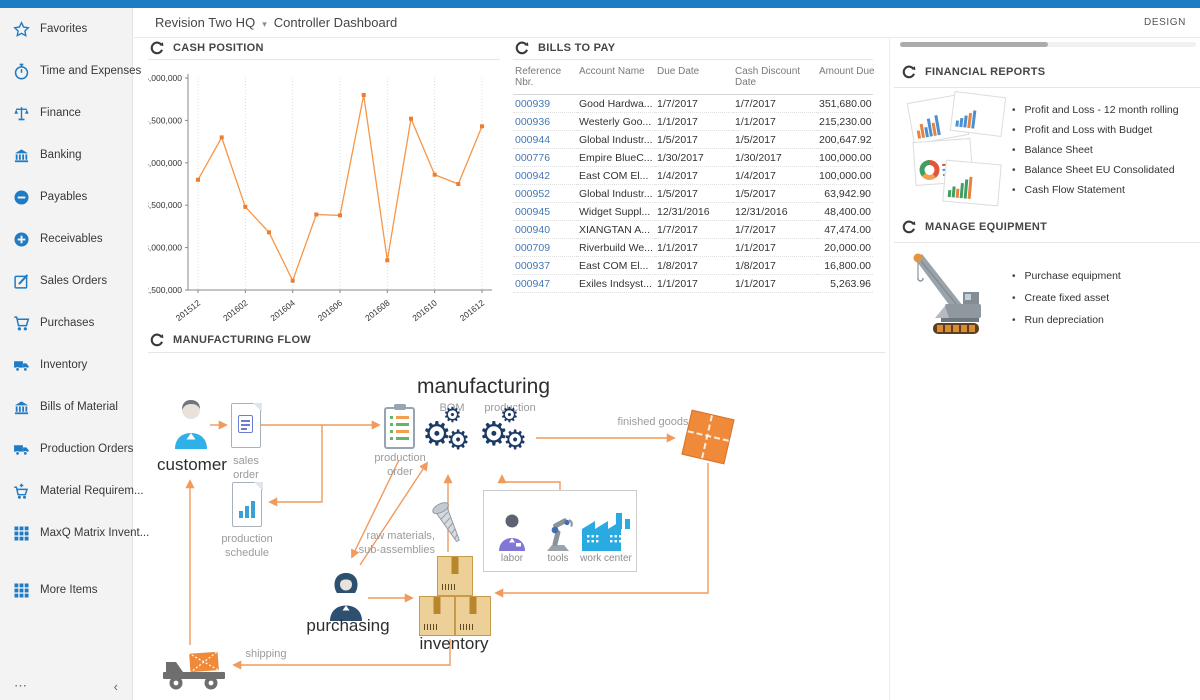 This screenshot has height=700, width=1200. What do you see at coordinates (66, 197) in the screenshot?
I see `sidebar-item-payables: Payables` at bounding box center [66, 197].